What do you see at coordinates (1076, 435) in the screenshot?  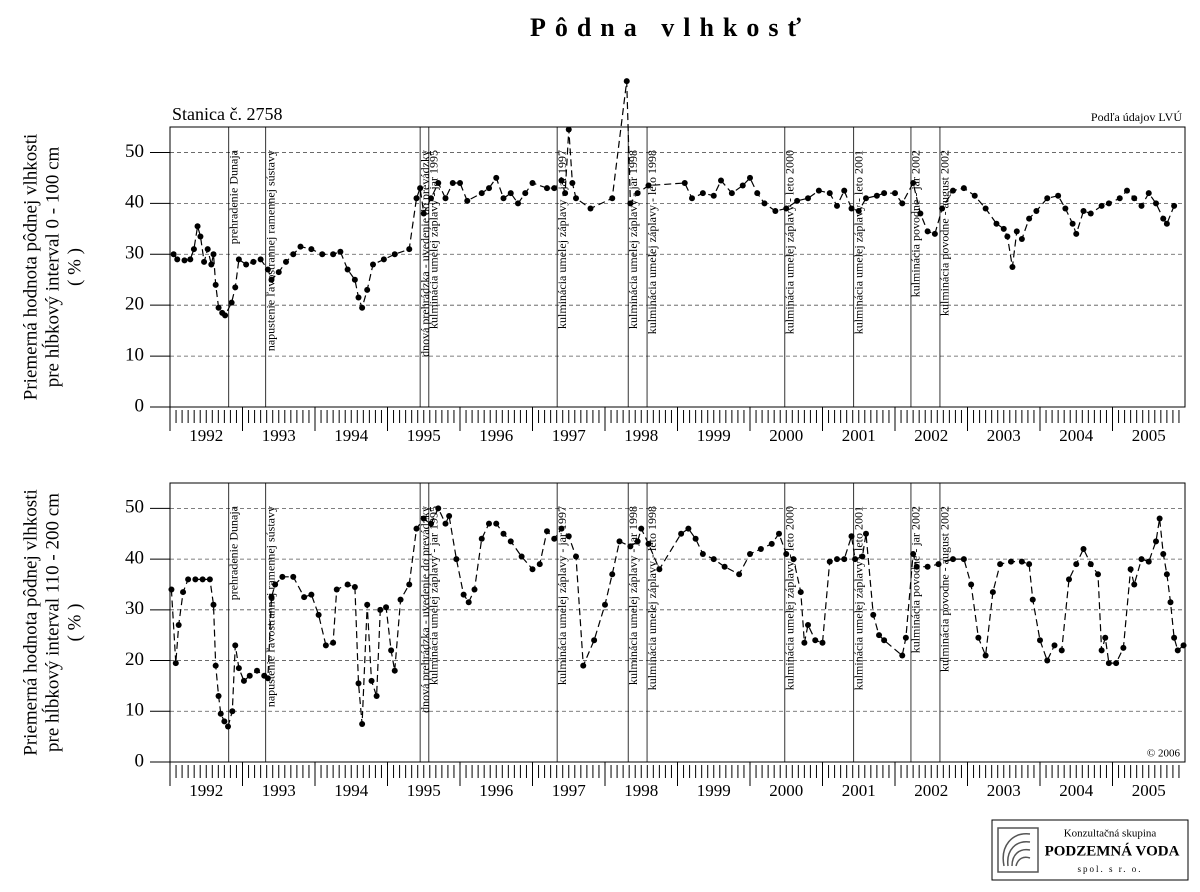 I see `x-tick-label: 2004` at bounding box center [1076, 435].